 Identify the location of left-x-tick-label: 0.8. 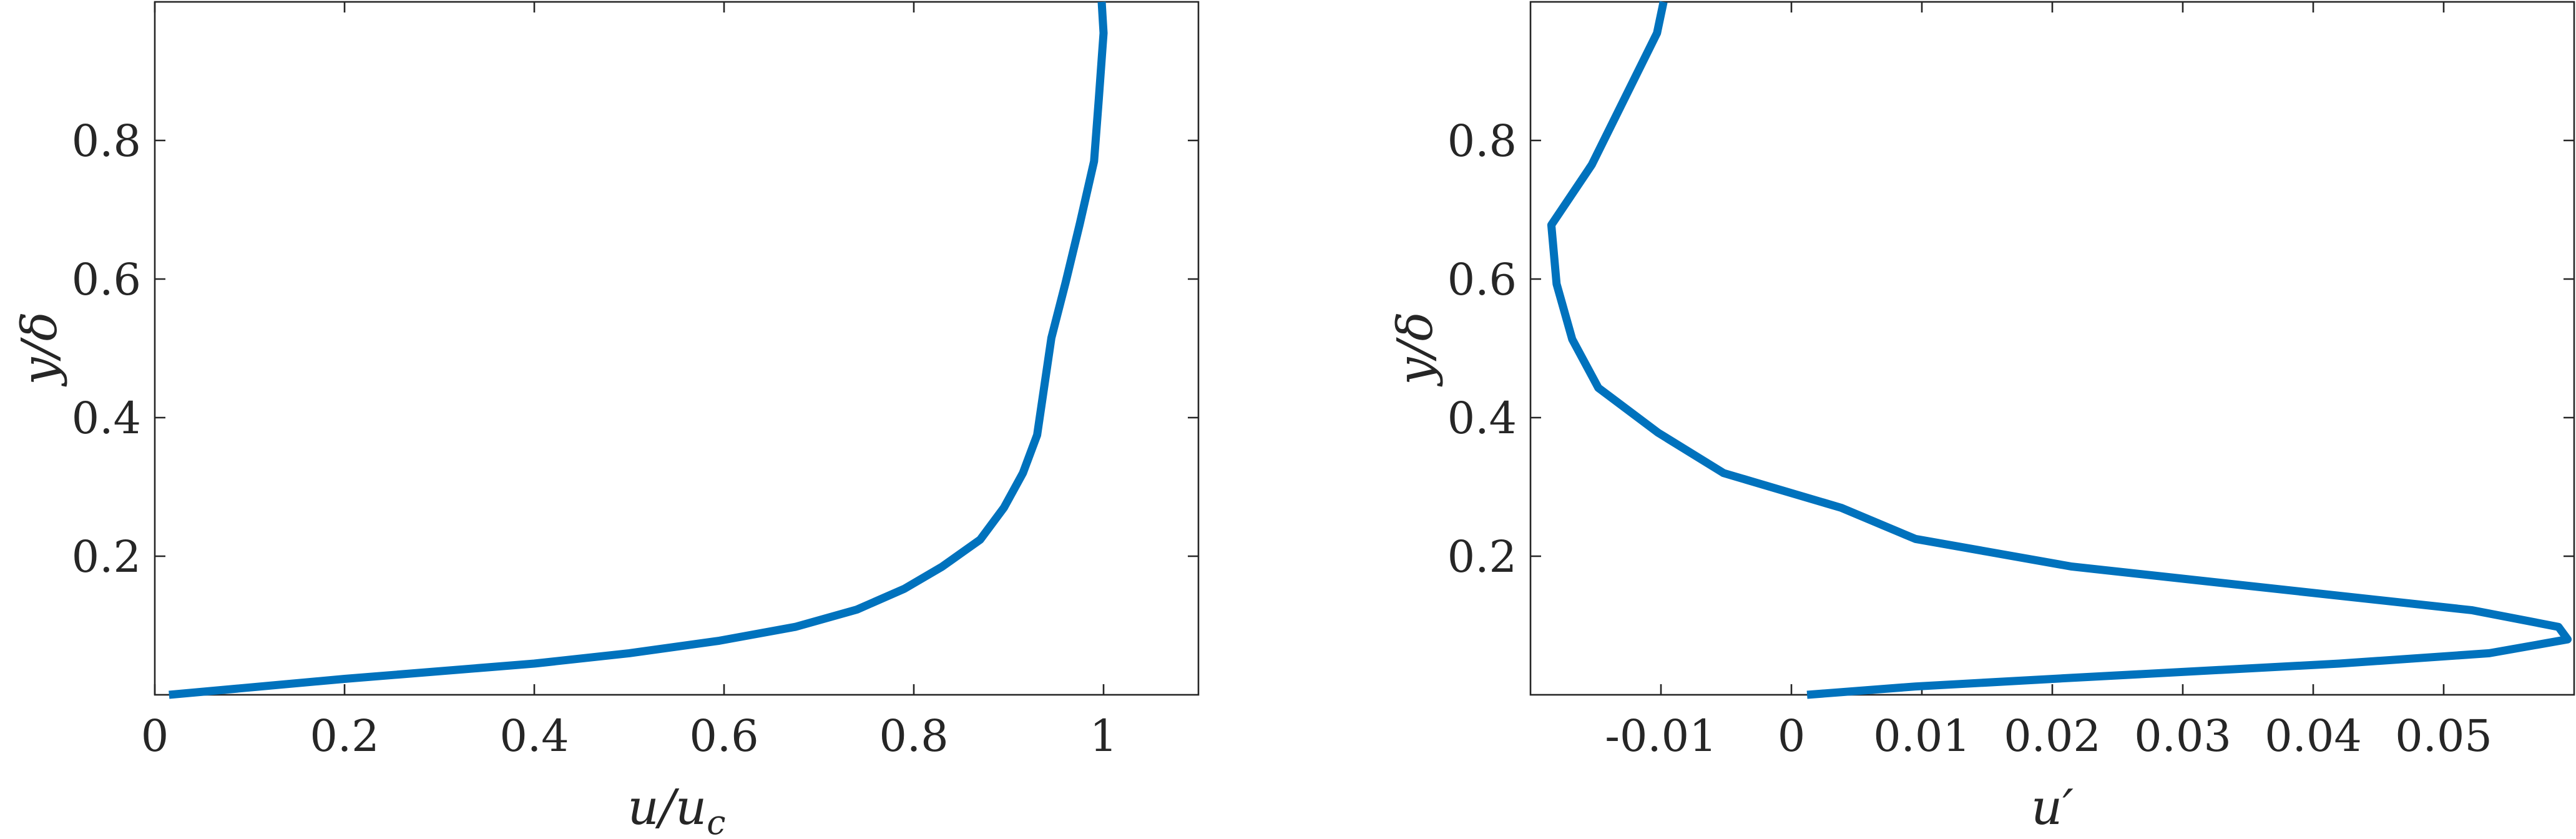
(913, 736).